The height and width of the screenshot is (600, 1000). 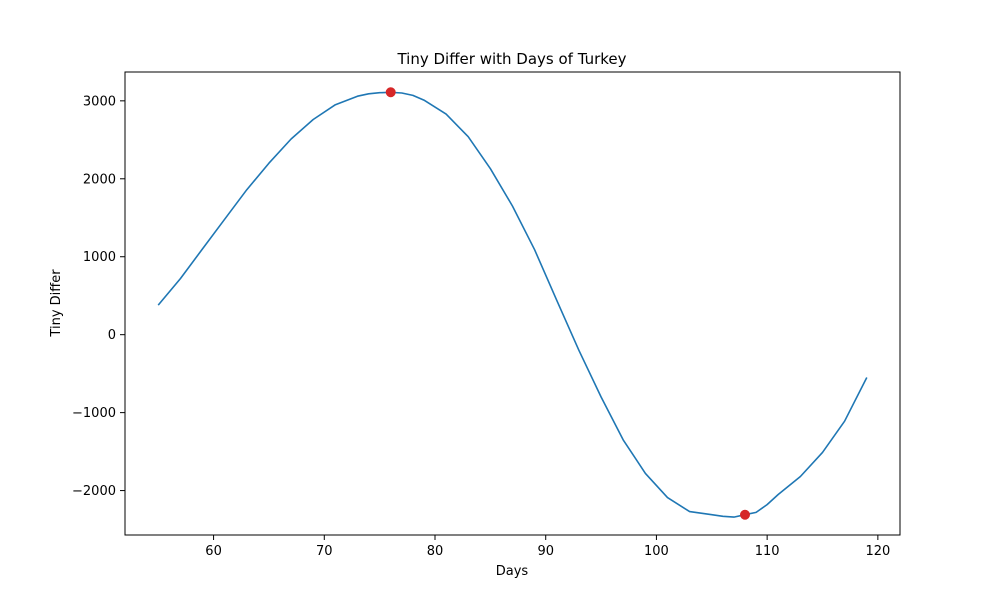 What do you see at coordinates (94, 491) in the screenshot?
I see `y-tick-label: −2000` at bounding box center [94, 491].